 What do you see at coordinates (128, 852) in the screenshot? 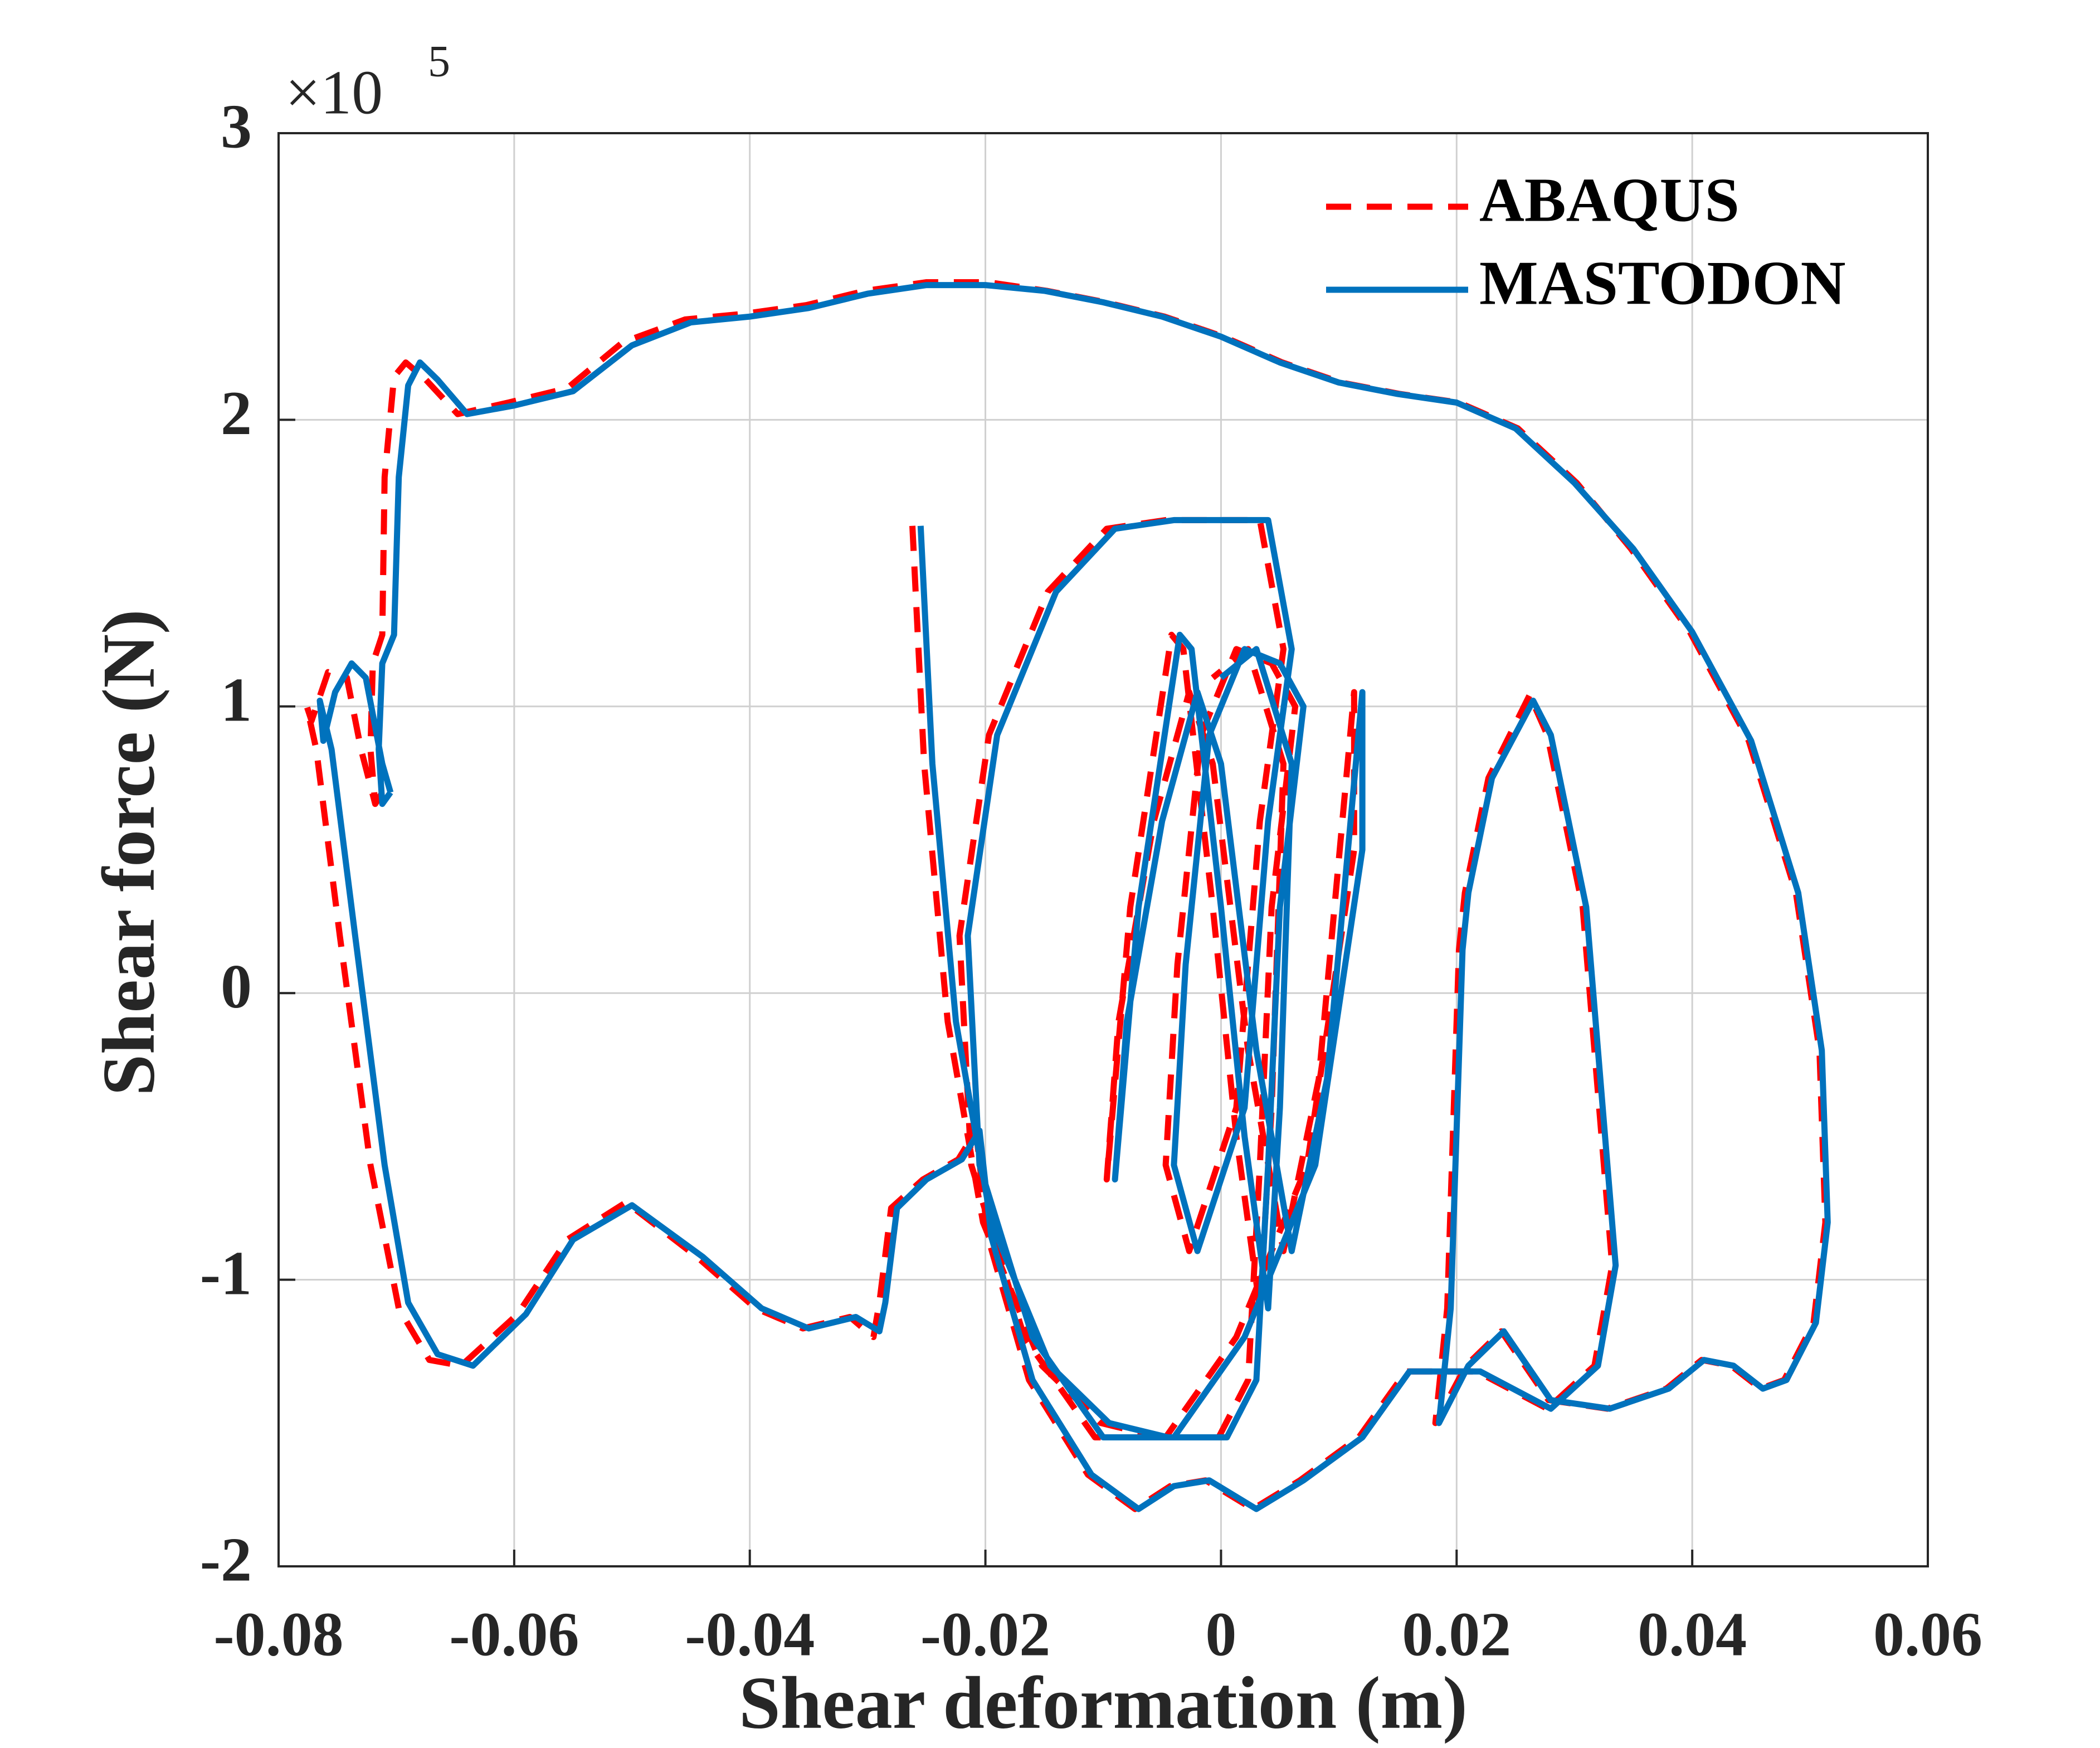
I see `y-axis-label: Shear force (N)` at bounding box center [128, 852].